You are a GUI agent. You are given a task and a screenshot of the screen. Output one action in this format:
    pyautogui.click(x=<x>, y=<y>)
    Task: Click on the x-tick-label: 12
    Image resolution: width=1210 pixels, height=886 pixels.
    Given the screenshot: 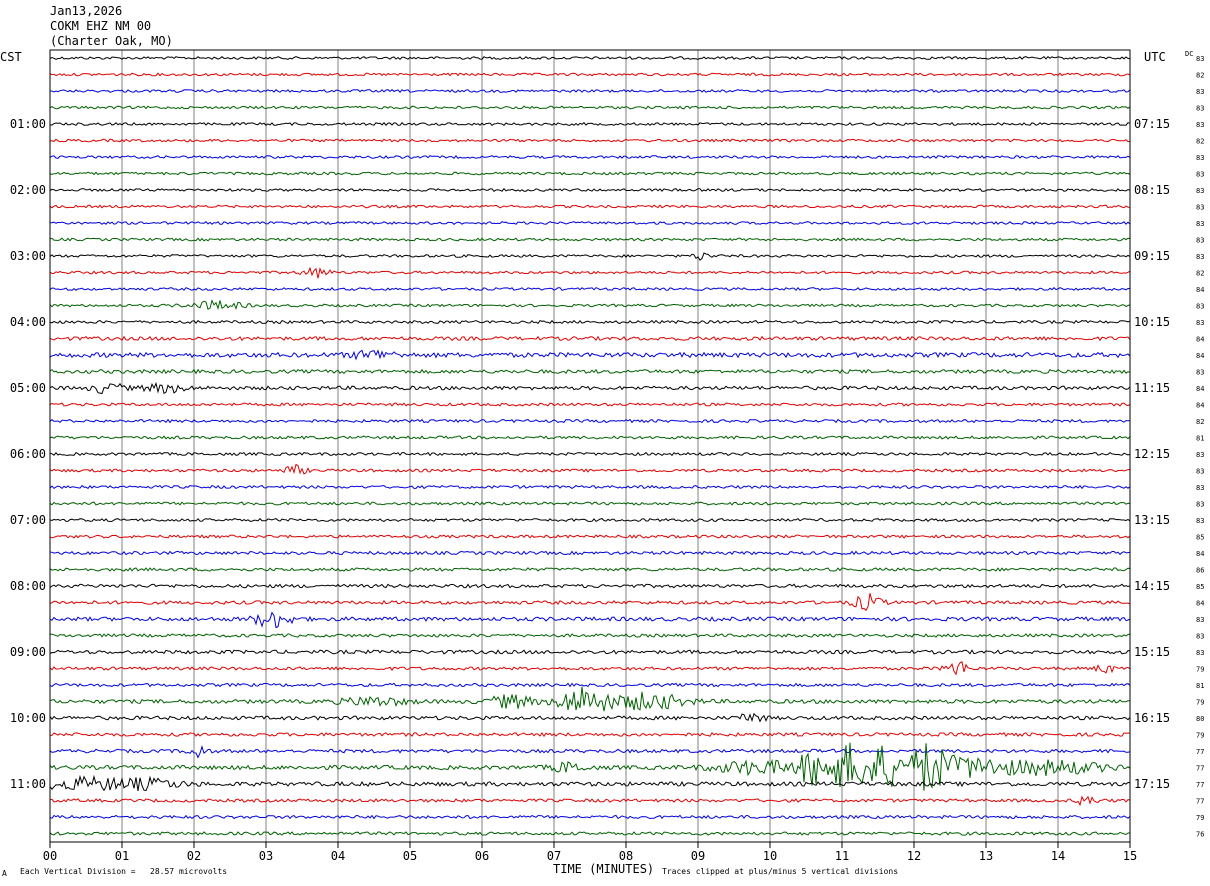 What is the action you would take?
    pyautogui.click(x=914, y=856)
    